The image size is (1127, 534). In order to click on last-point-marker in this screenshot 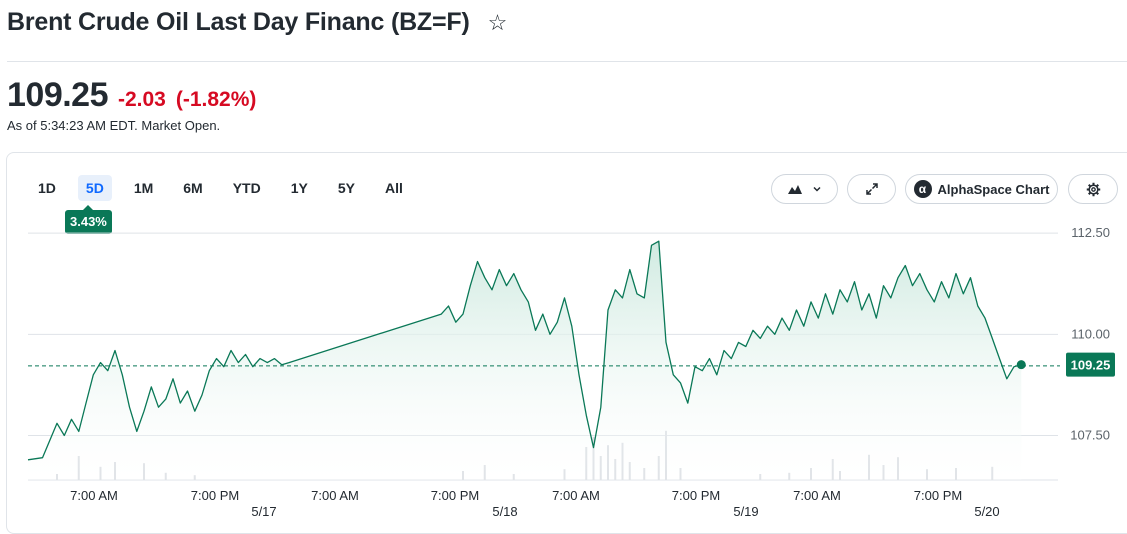, I will do `click(1021, 365)`.